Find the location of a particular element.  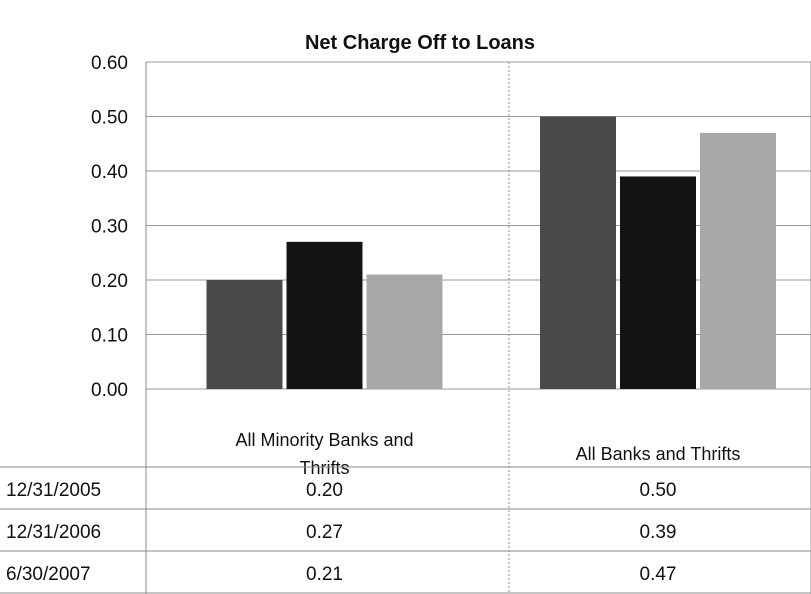

y-axis: 0.00 0.10 0.20 0.30 0.40 0.50 0.60 is located at coordinates (109, 227).